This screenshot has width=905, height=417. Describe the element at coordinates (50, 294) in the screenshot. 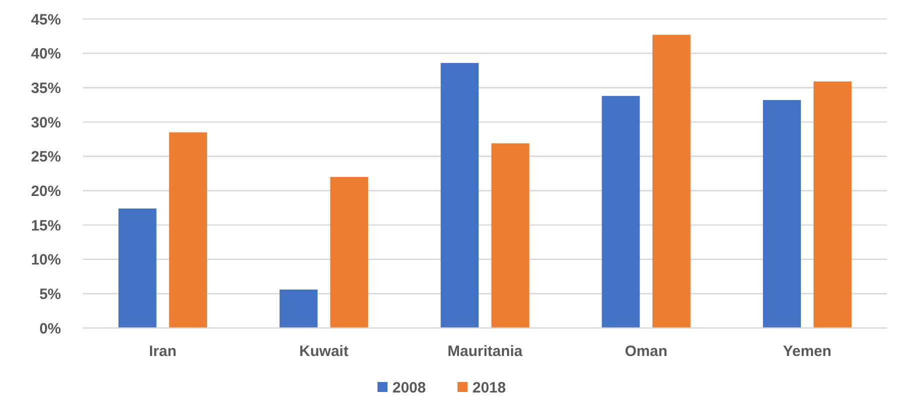

I see `y-tick-label: 5%` at that location.